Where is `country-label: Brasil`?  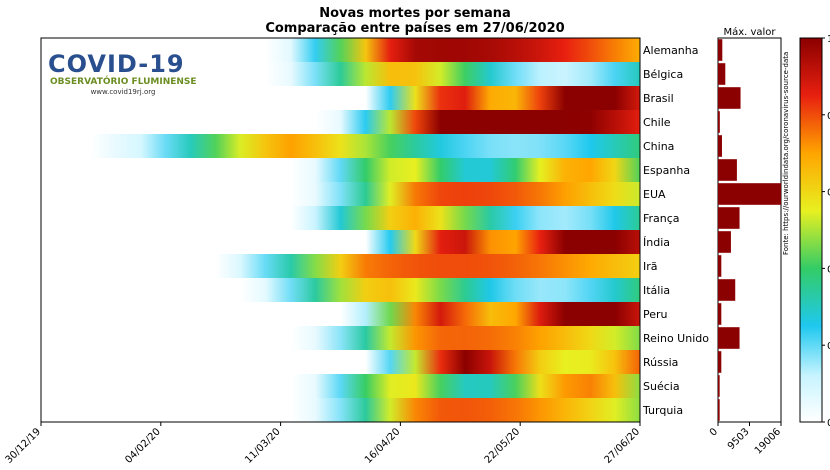 country-label: Brasil is located at coordinates (658, 98).